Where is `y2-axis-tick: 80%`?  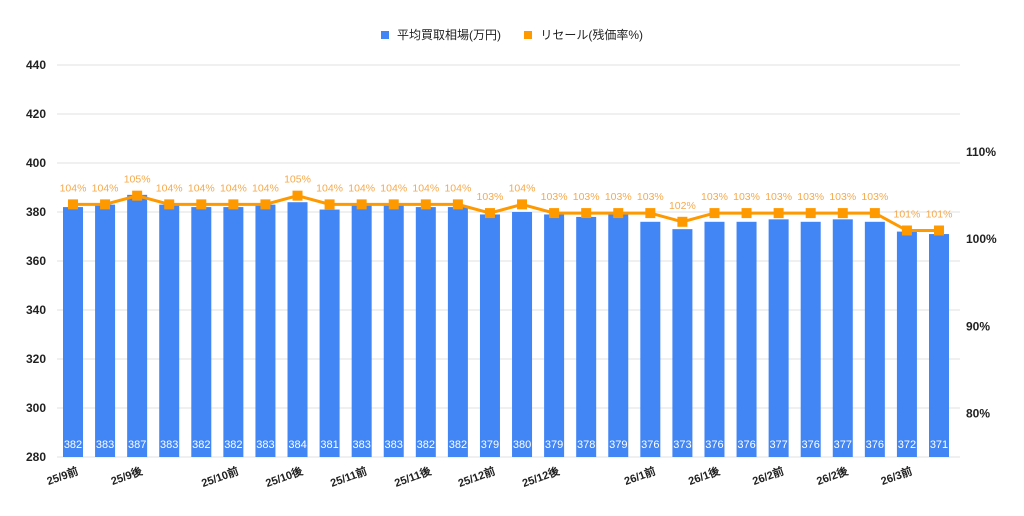 y2-axis-tick: 80% is located at coordinates (978, 413).